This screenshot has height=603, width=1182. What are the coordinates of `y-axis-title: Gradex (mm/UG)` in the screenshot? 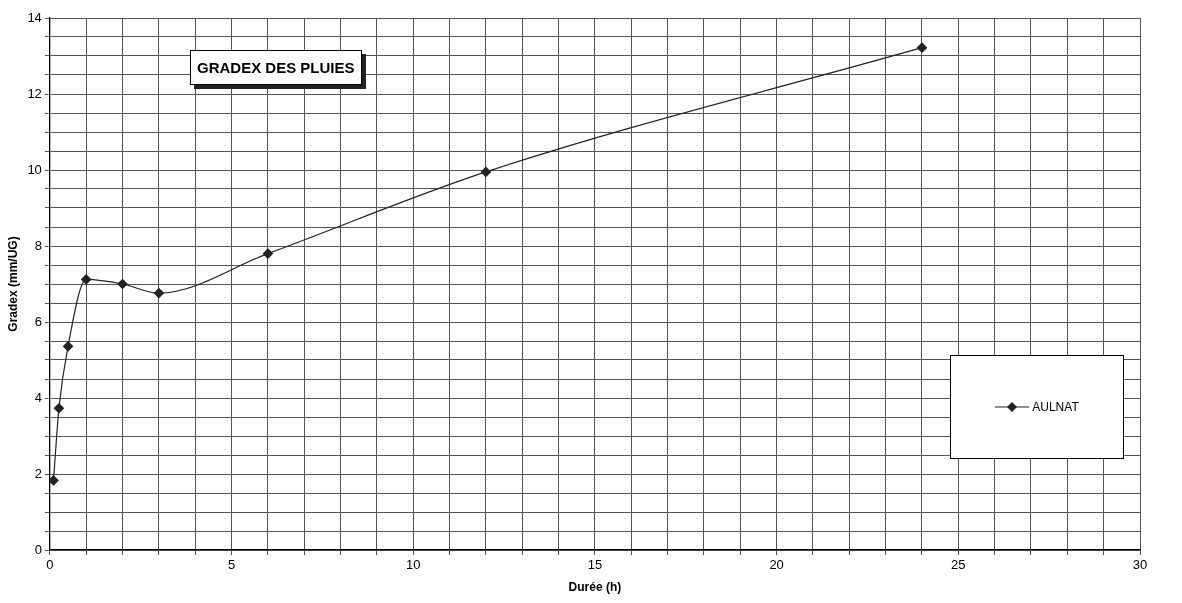 It's located at (12, 284).